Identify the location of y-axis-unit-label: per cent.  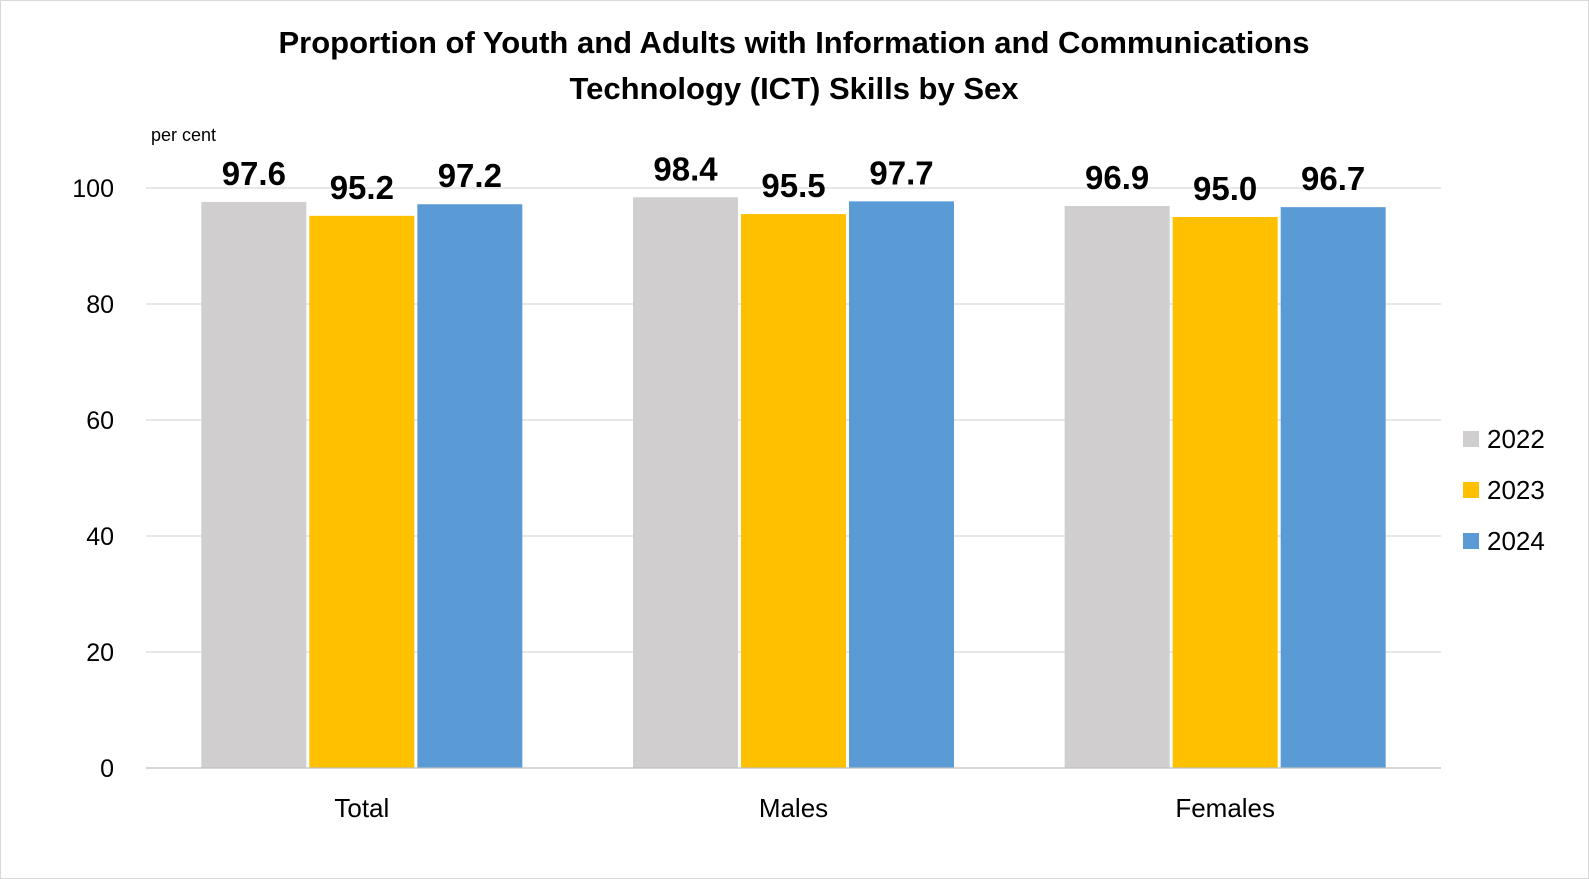
(183, 135).